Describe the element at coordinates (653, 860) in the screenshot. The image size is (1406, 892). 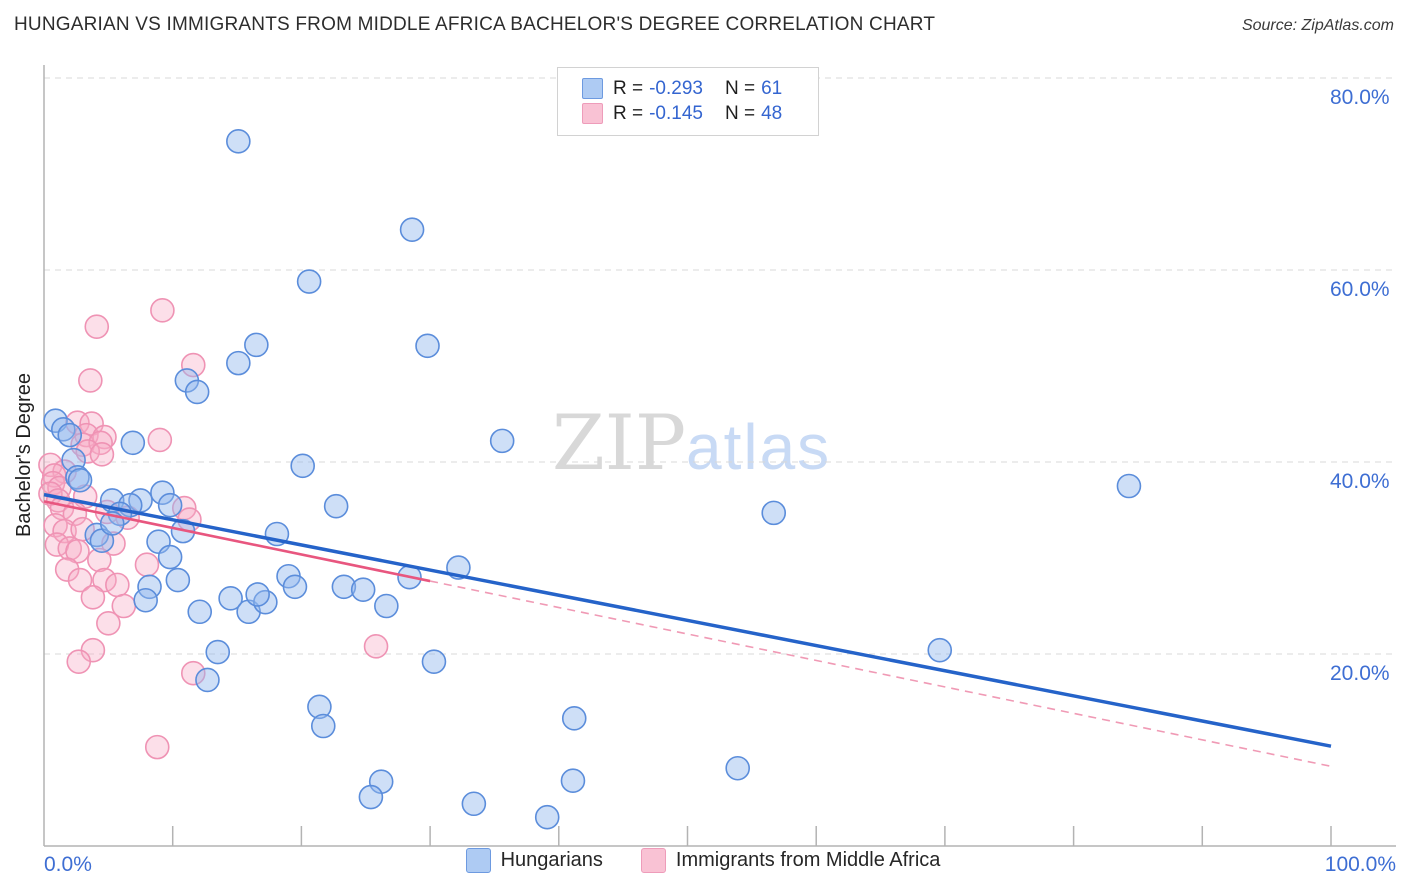
I see `immigrants-legend-swatch-icon` at that location.